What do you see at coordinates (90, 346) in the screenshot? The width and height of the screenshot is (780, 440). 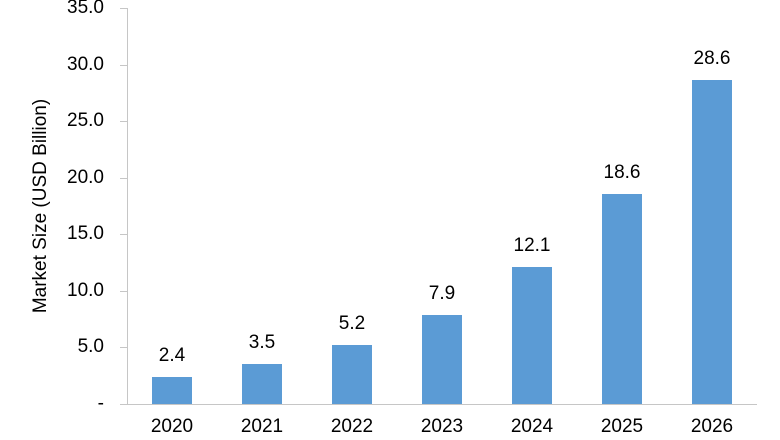 I see `y-tick-label: 5.0` at bounding box center [90, 346].